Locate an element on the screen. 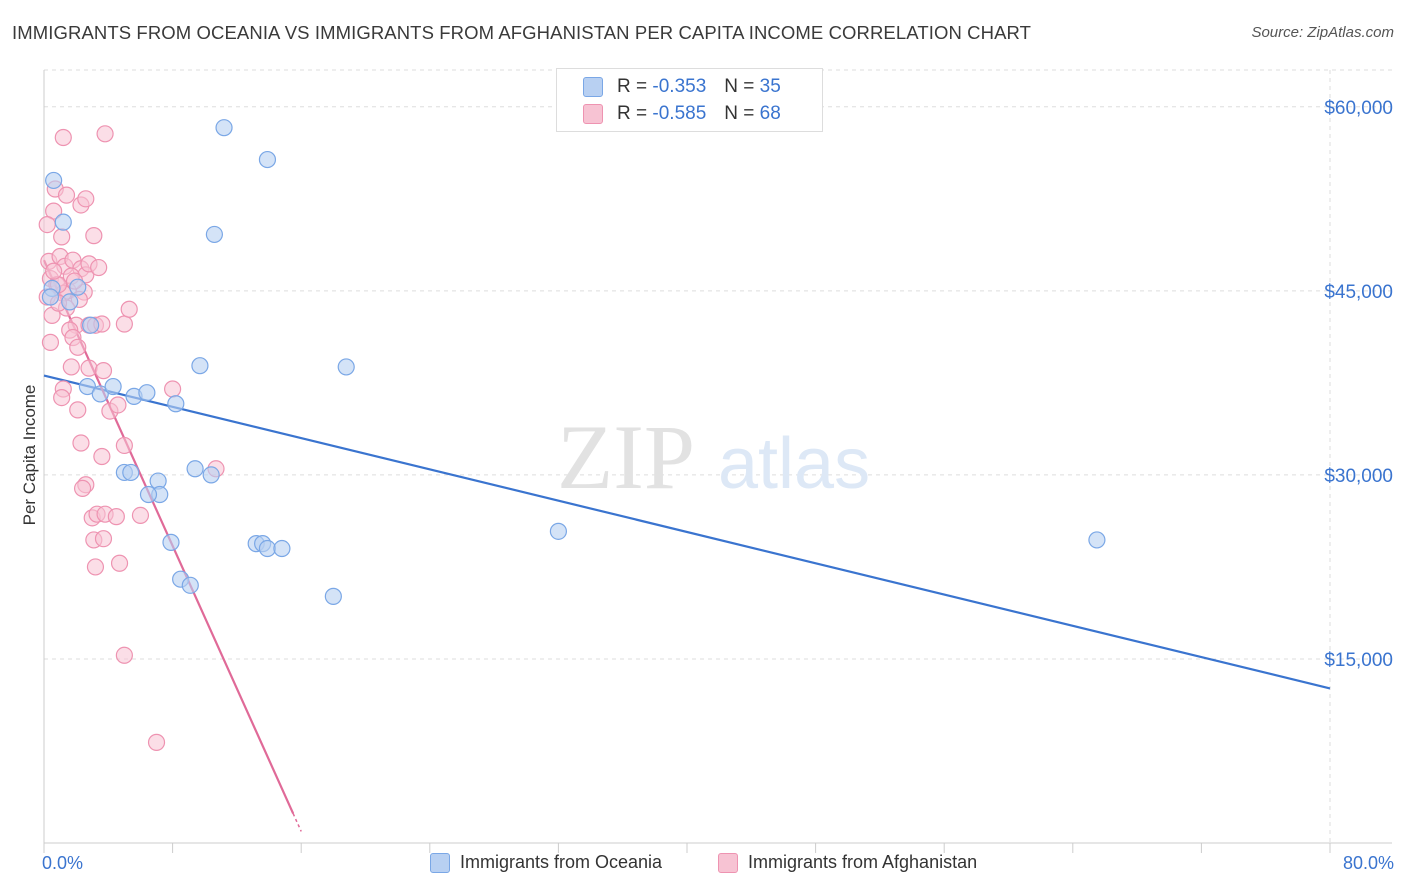 The height and width of the screenshot is (892, 1406). stats-n-value-afghanistan: 68 is located at coordinates (770, 113).